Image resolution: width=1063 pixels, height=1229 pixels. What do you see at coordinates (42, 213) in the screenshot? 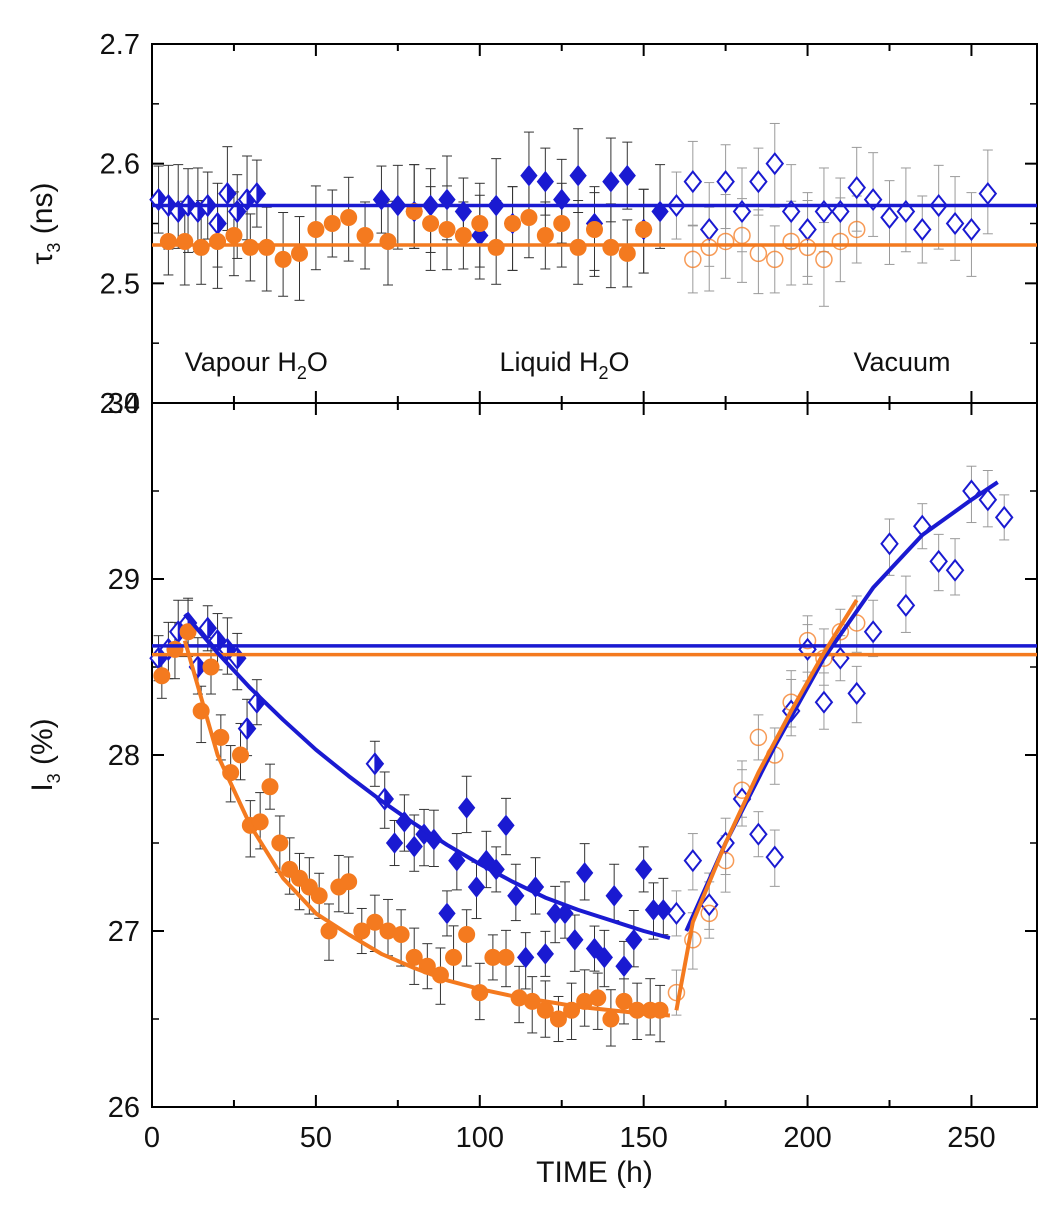
I see `y-axis-title-part: (ns)` at bounding box center [42, 213].